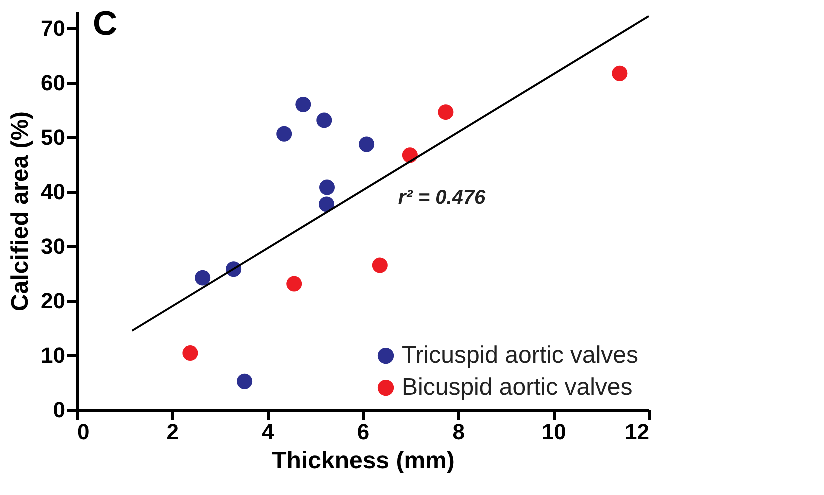  I want to click on x-tick-label: 8, so click(458, 432).